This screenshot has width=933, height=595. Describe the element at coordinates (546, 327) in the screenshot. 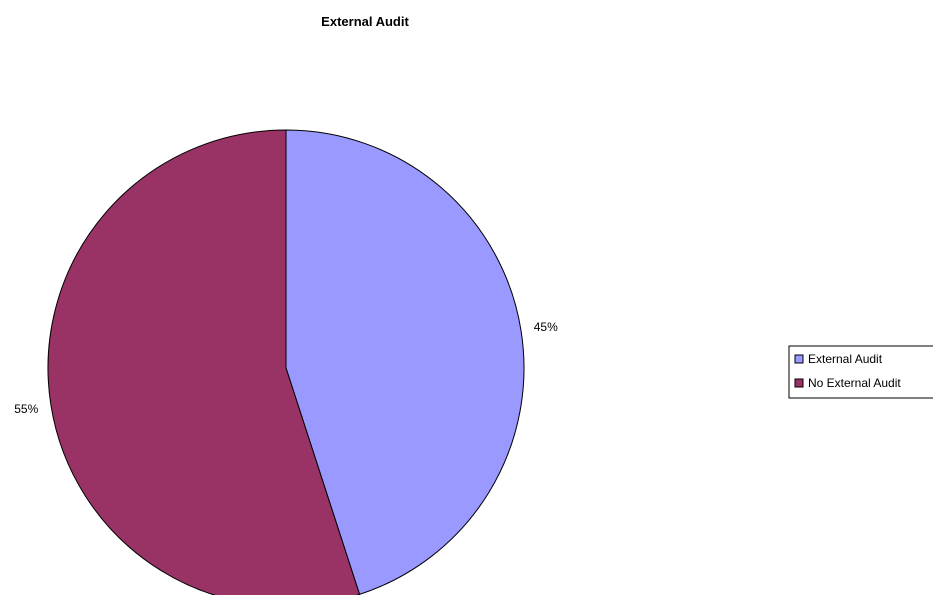

I see `data-label-external-audit: 45%` at that location.